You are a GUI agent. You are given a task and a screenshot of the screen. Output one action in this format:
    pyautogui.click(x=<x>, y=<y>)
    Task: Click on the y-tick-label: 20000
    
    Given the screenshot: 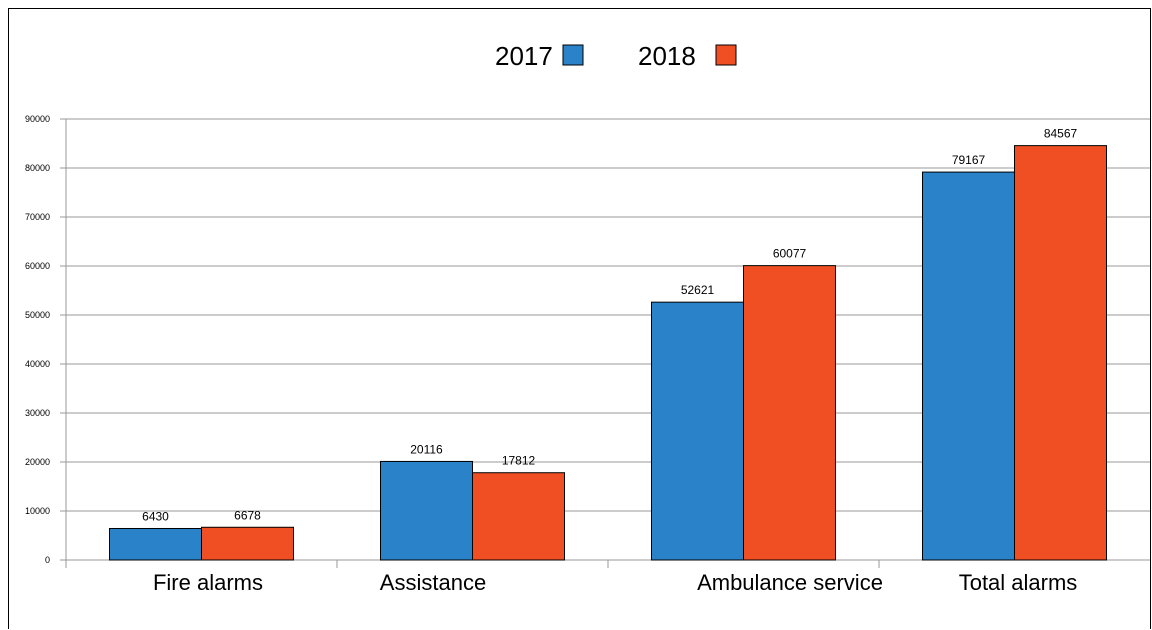 What is the action you would take?
    pyautogui.click(x=37, y=462)
    